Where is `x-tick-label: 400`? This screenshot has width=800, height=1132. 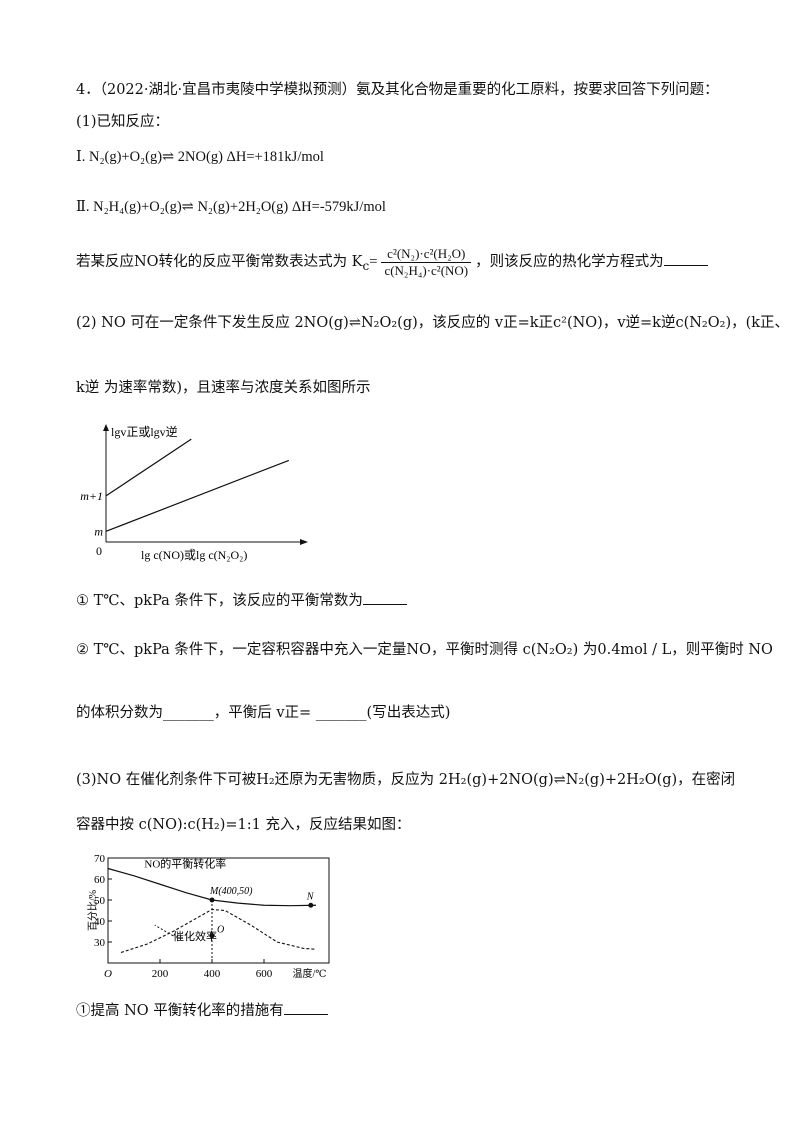
x-tick-label: 400 is located at coordinates (212, 974).